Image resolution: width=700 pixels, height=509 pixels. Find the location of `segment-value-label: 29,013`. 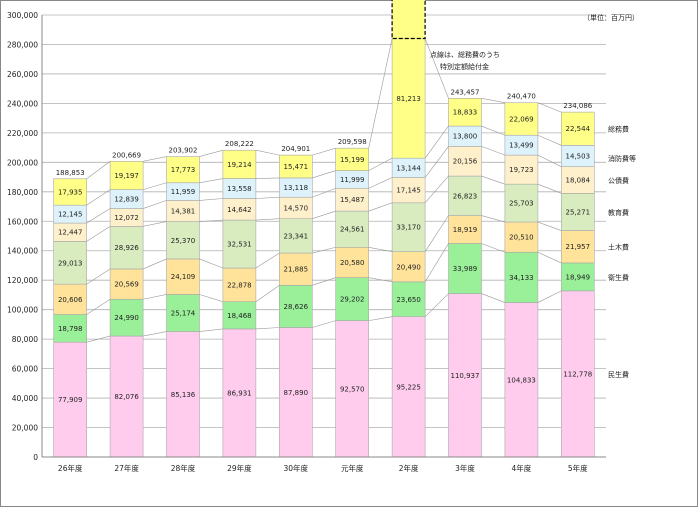

segment-value-label: 29,013 is located at coordinates (70, 263).